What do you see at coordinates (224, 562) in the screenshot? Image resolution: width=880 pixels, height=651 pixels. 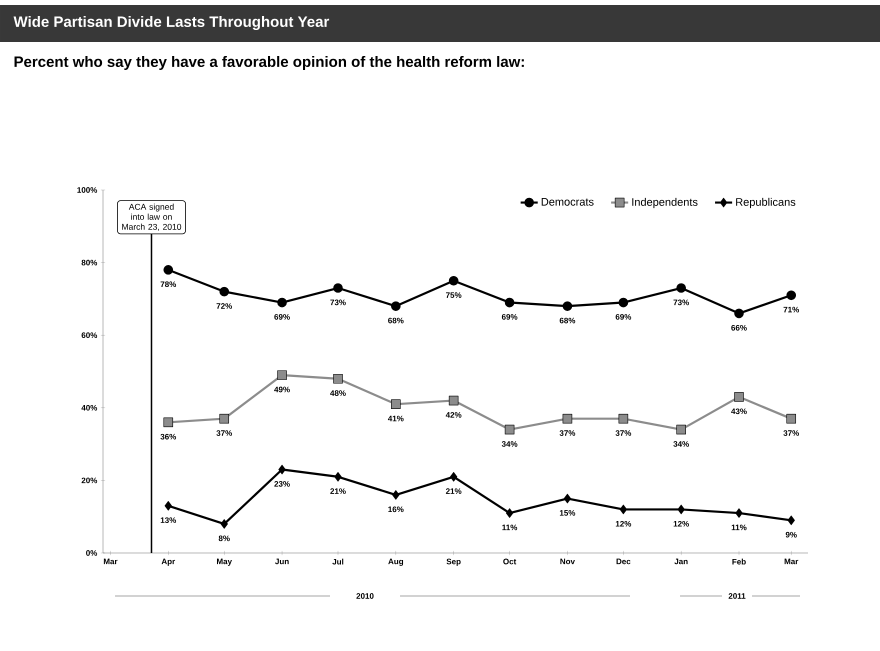 I see `x-tick-label: May` at bounding box center [224, 562].